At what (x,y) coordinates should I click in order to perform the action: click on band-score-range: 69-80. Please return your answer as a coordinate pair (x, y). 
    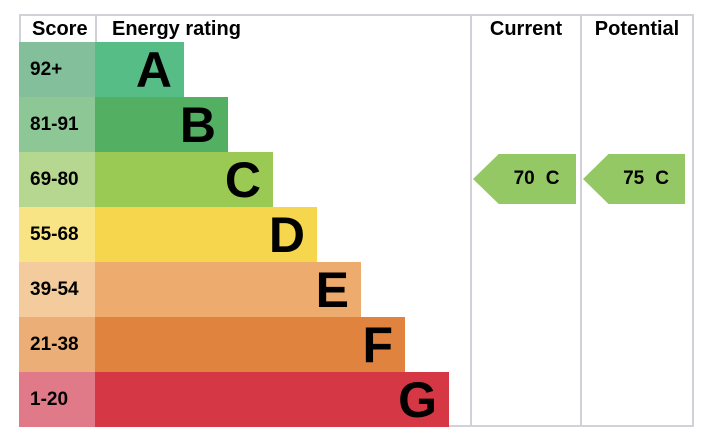
    Looking at the image, I should click on (57, 179).